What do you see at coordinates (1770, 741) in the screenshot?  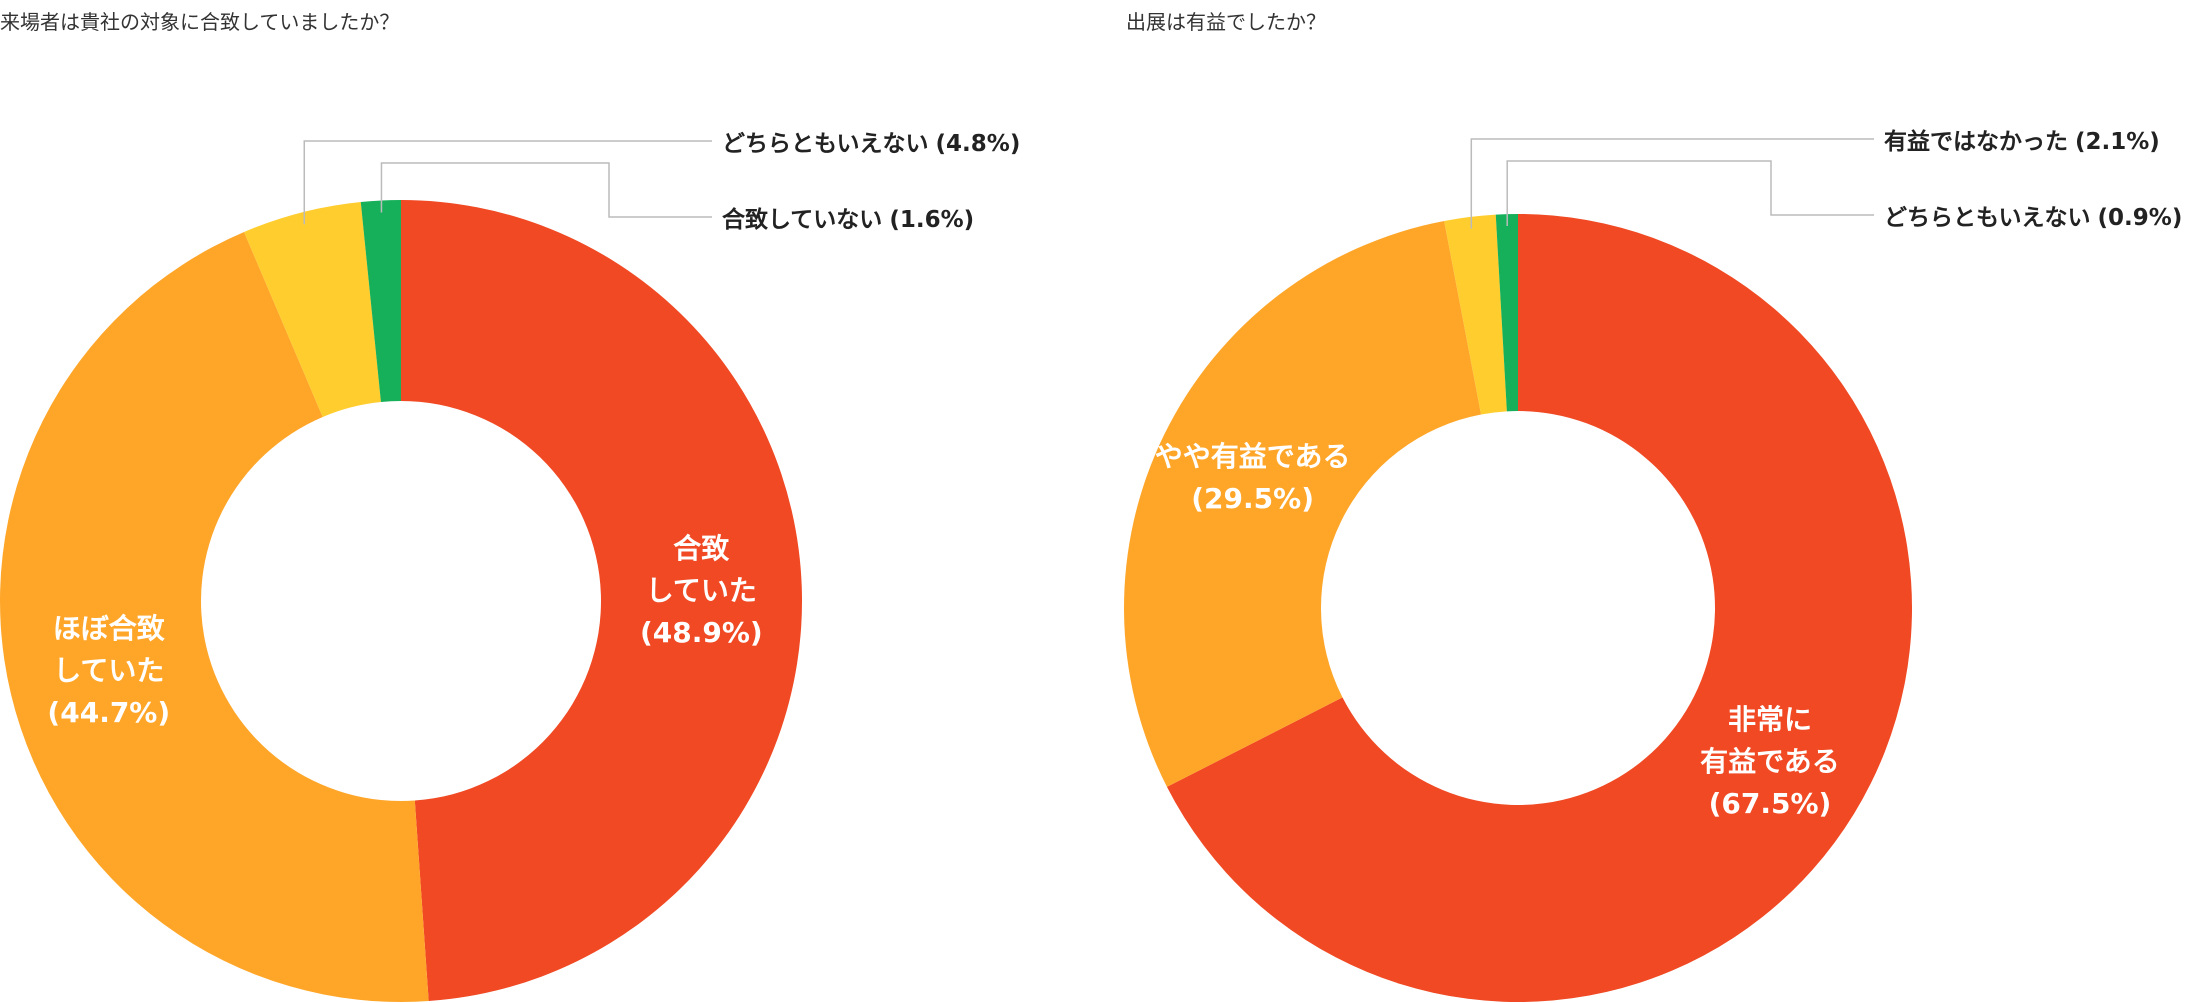 I see `slice-category: 非常に 有益である` at bounding box center [1770, 741].